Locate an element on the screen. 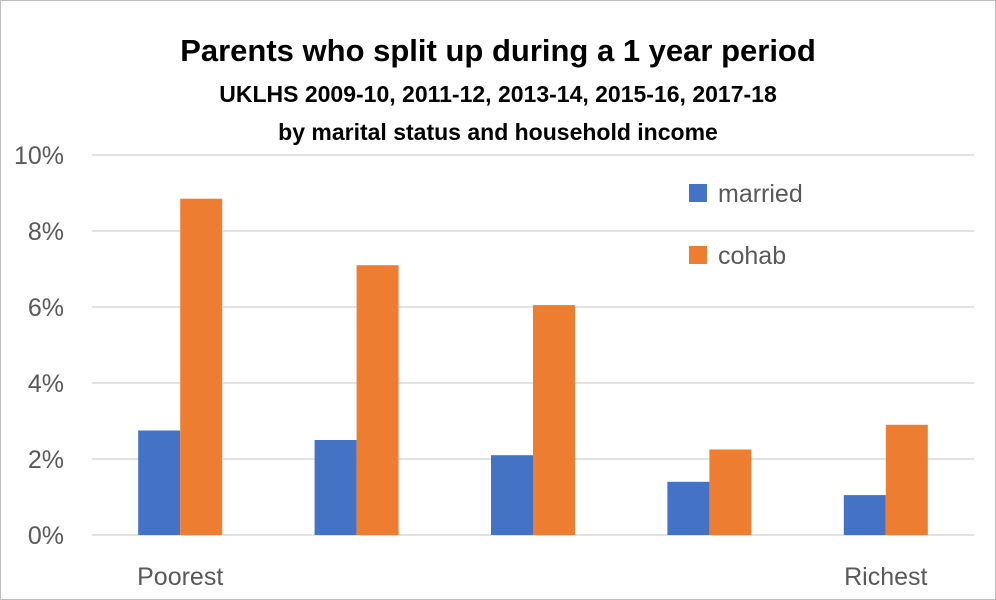 This screenshot has width=996, height=600. y-tick-label: 0% is located at coordinates (46, 536).